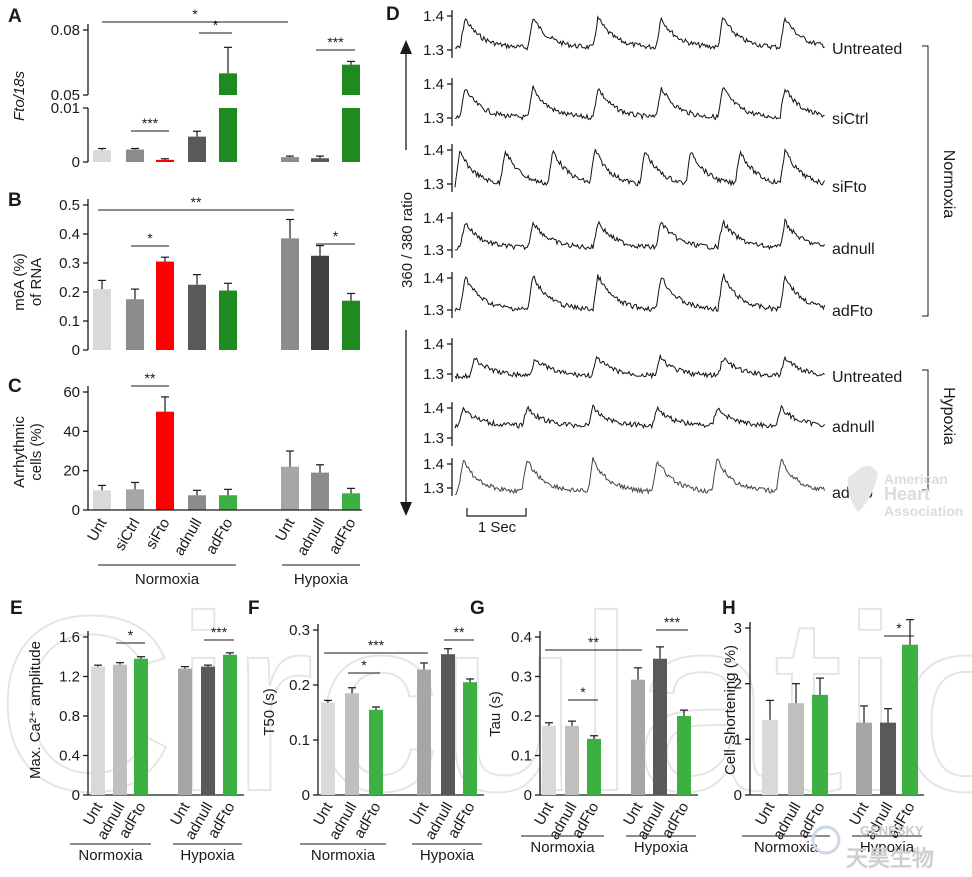  Describe the element at coordinates (71, 471) in the screenshot. I see `y-tick-label: 20` at that location.